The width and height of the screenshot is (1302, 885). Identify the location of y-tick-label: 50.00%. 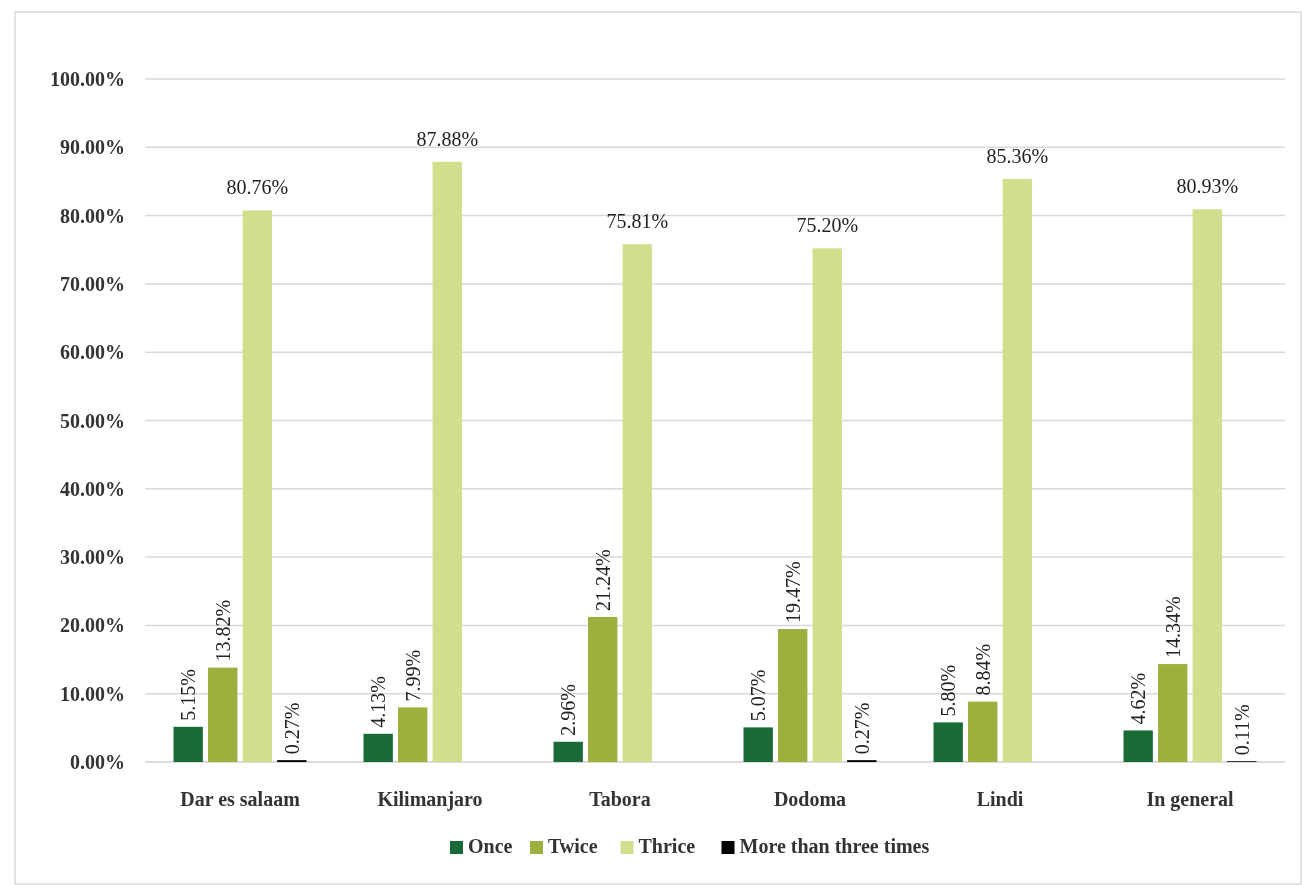
(92, 420).